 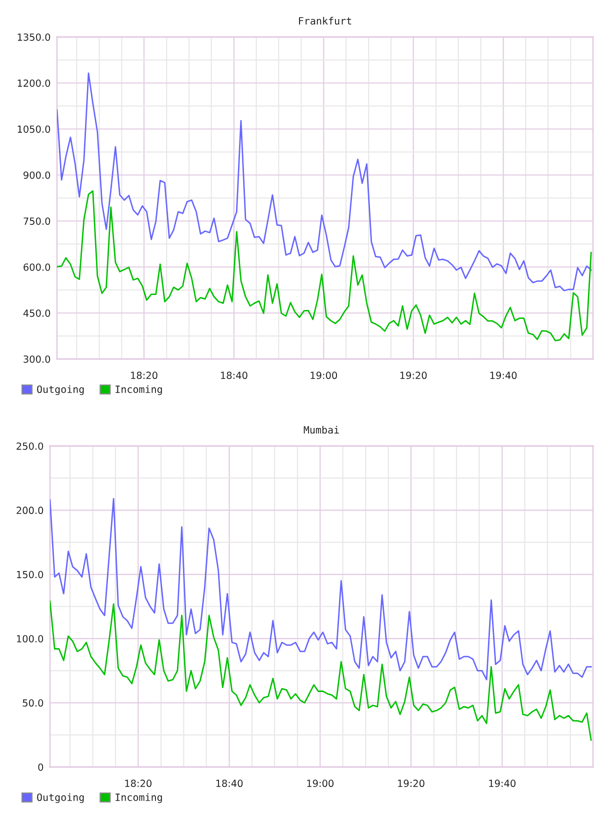 What do you see at coordinates (30, 446) in the screenshot?
I see `y-tick-label: 250.0` at bounding box center [30, 446].